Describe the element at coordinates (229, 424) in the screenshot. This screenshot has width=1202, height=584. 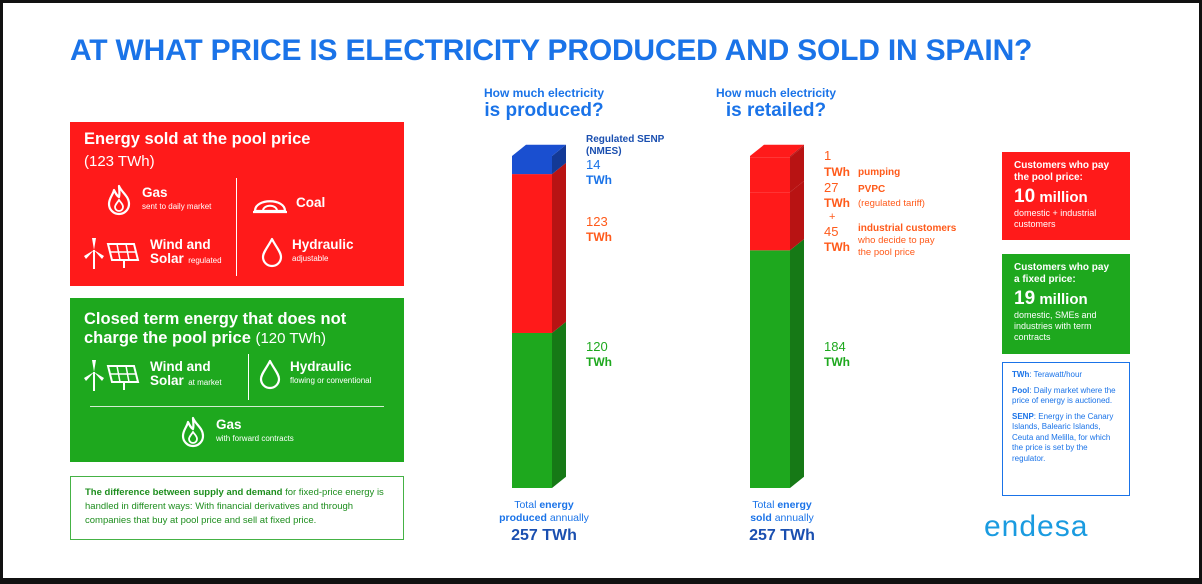
I see `closed-gas-name: Gas` at that location.